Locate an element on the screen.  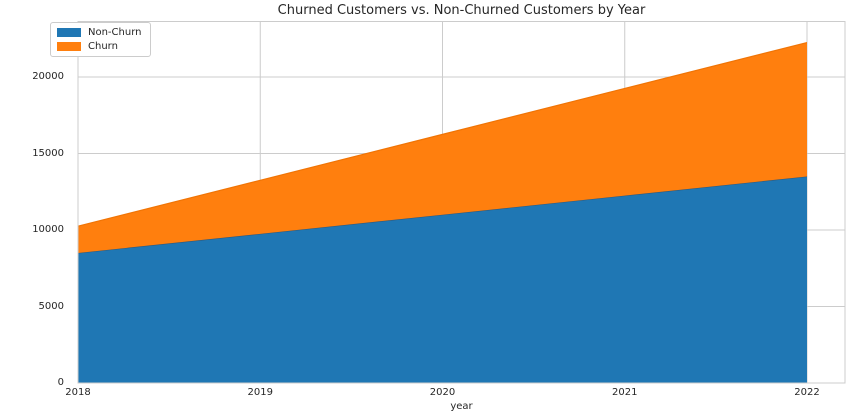
x-tick-label: 2018 is located at coordinates (78, 392).